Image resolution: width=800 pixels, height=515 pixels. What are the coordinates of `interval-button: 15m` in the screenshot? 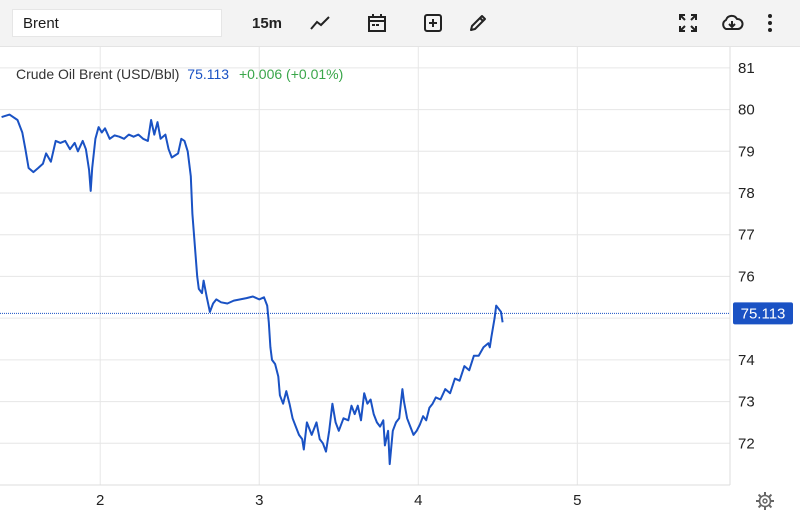 It's located at (267, 23).